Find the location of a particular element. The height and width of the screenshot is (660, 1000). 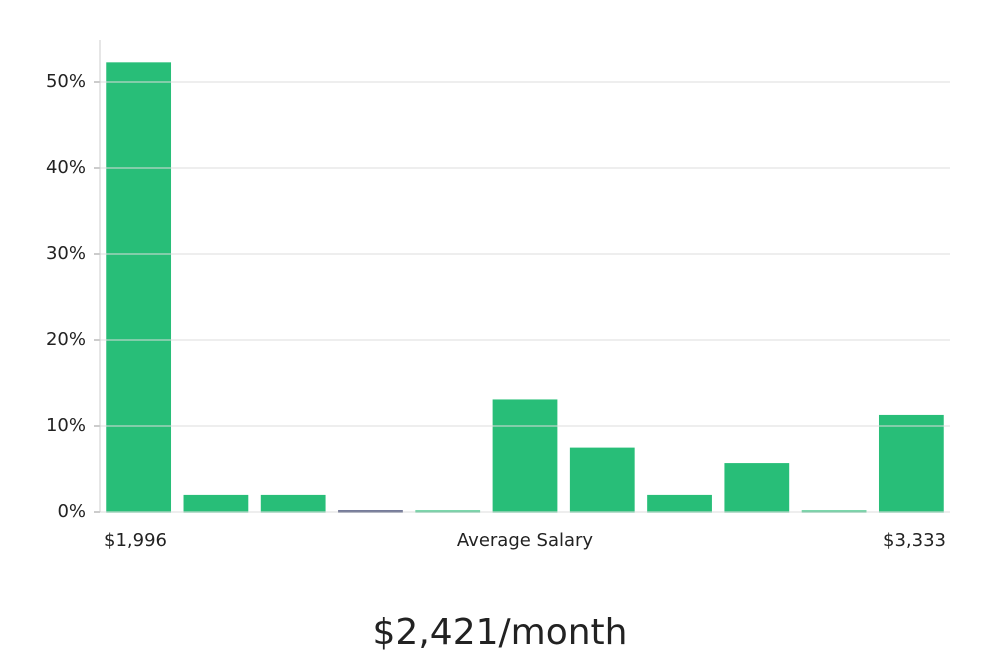

x-max-label: $3,333 is located at coordinates (914, 540).